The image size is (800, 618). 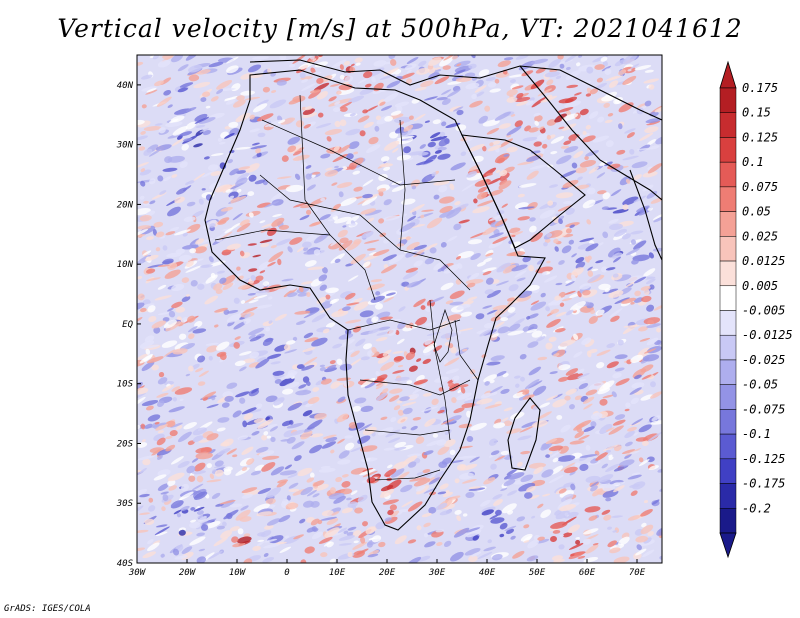 What do you see at coordinates (763, 484) in the screenshot?
I see `colorbar-label: -0.175` at bounding box center [763, 484].